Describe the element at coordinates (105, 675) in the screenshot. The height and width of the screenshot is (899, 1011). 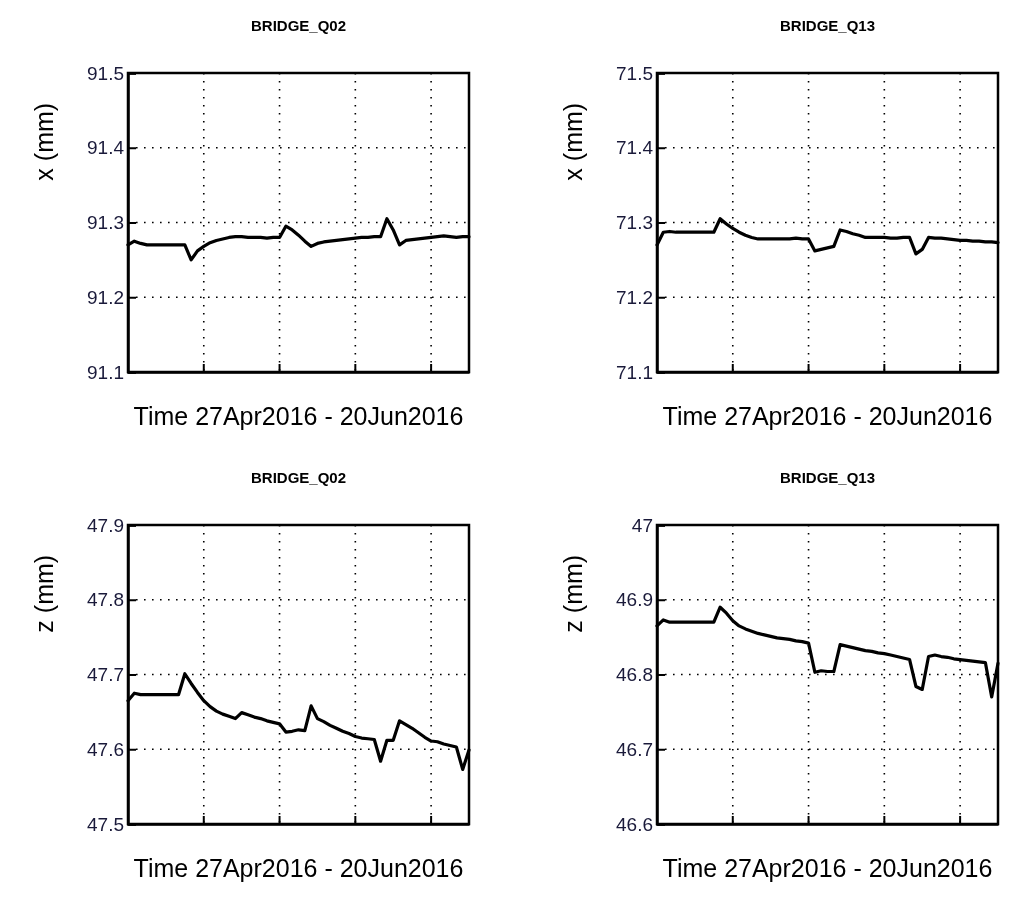
I see `y-tick-label: 47.7` at that location.